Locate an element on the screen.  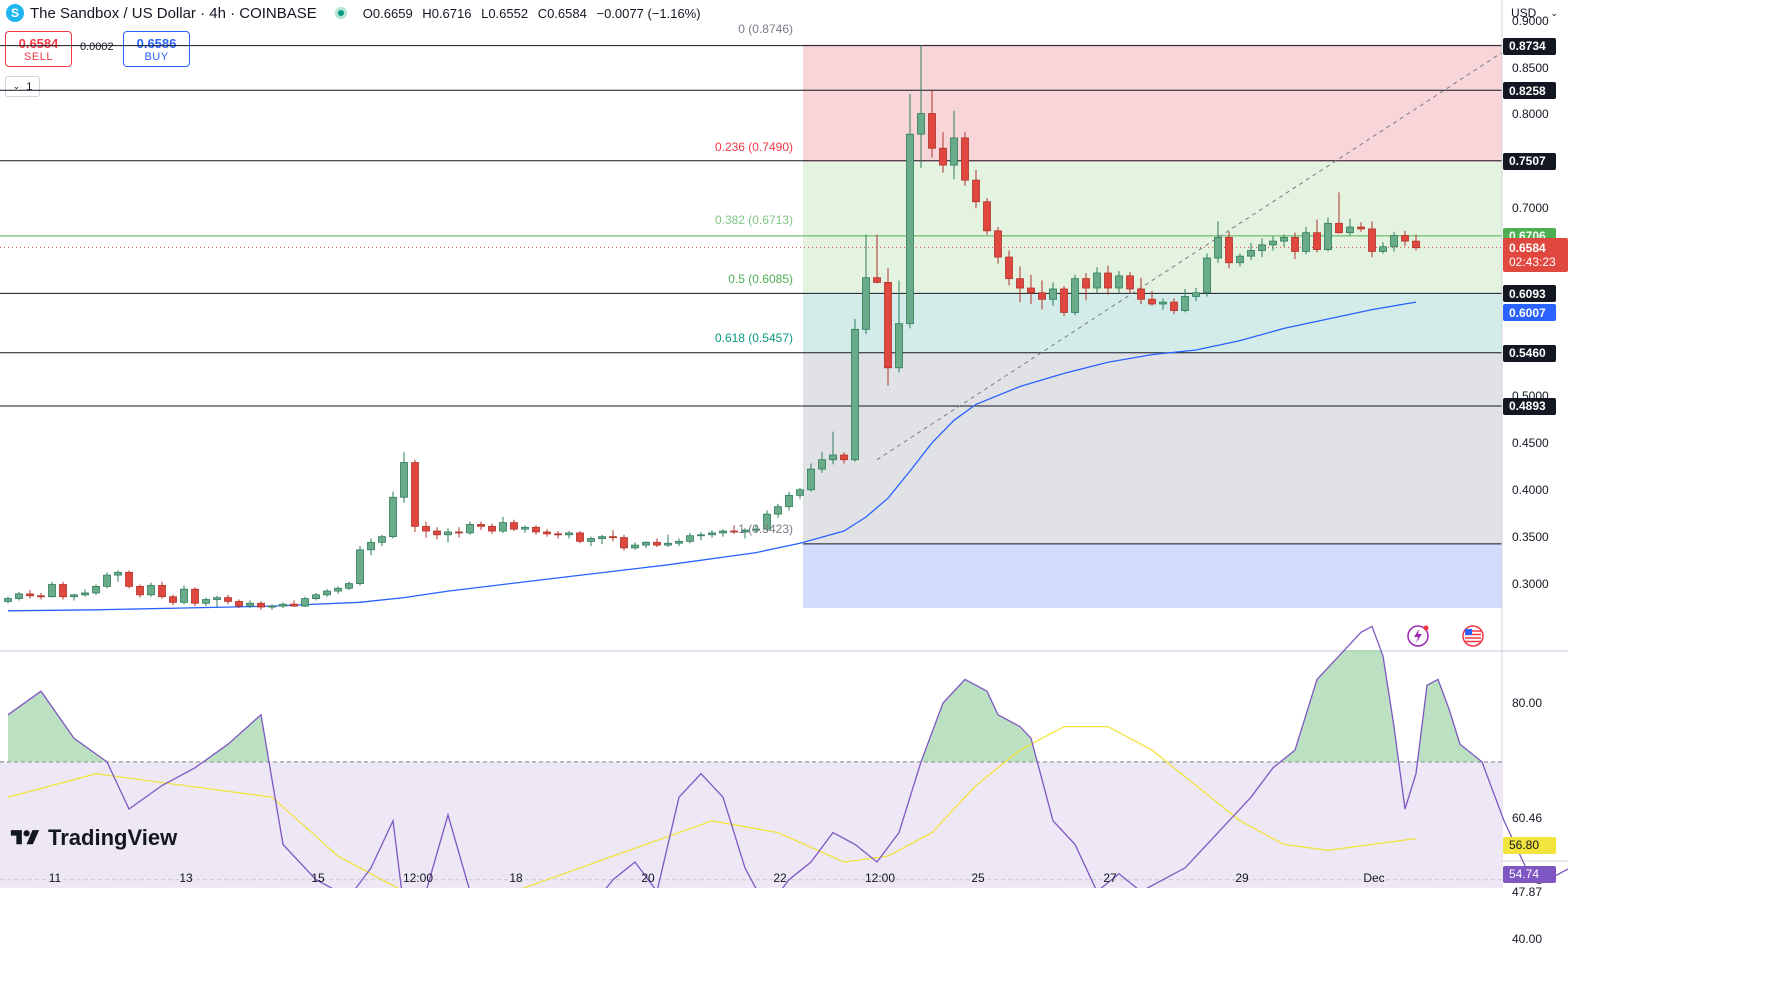
fib-label-5: 1 (0.3423) is located at coordinates (765, 528).